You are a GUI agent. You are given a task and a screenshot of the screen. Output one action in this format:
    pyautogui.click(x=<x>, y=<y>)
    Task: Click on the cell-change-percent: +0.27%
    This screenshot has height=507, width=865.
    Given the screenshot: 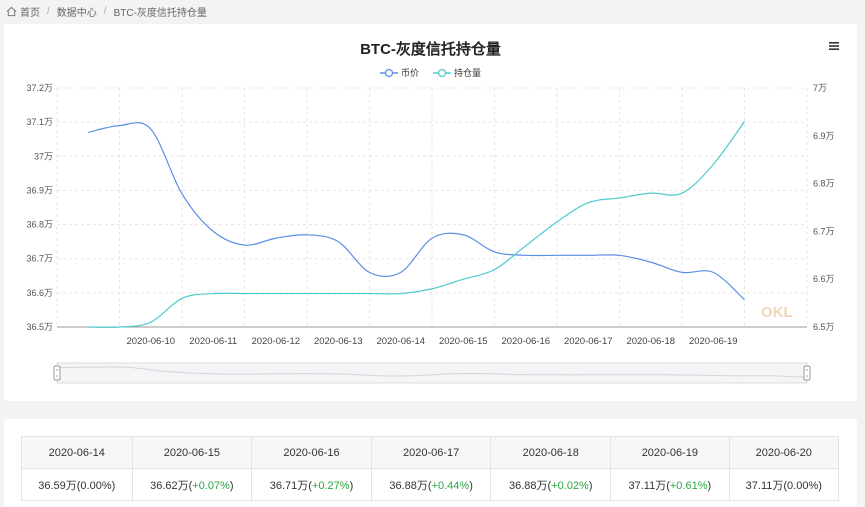 What is the action you would take?
    pyautogui.click(x=330, y=485)
    